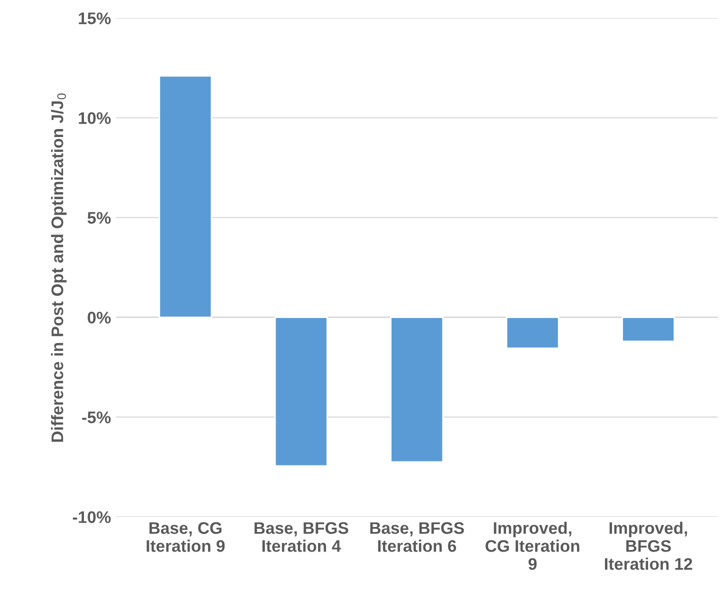  What do you see at coordinates (94, 18) in the screenshot?
I see `y-tick-label: 15%` at bounding box center [94, 18].